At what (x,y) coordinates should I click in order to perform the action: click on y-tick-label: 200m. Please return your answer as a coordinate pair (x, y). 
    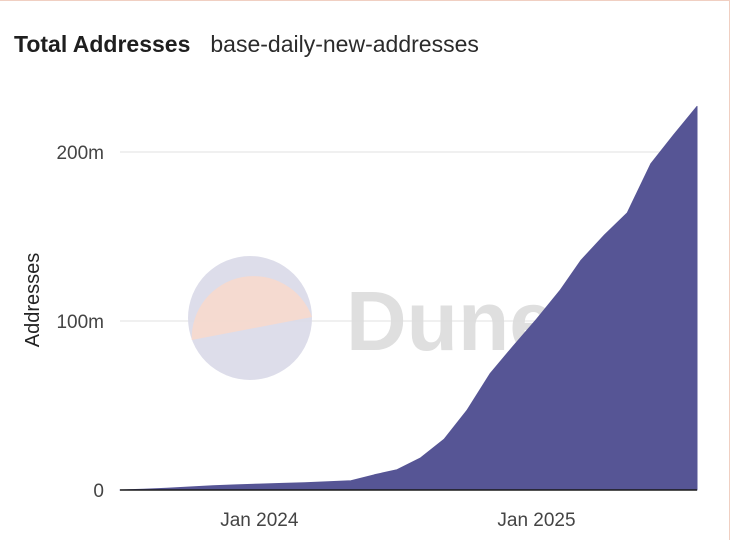
    Looking at the image, I should click on (80, 153).